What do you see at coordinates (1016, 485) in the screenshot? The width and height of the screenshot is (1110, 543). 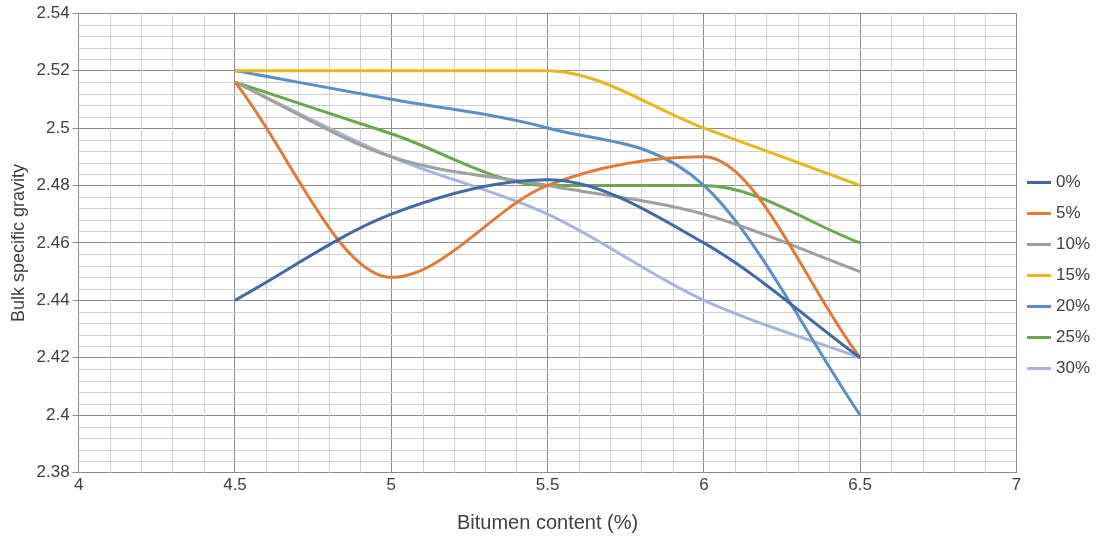 I see `x-tick-label: 7` at bounding box center [1016, 485].